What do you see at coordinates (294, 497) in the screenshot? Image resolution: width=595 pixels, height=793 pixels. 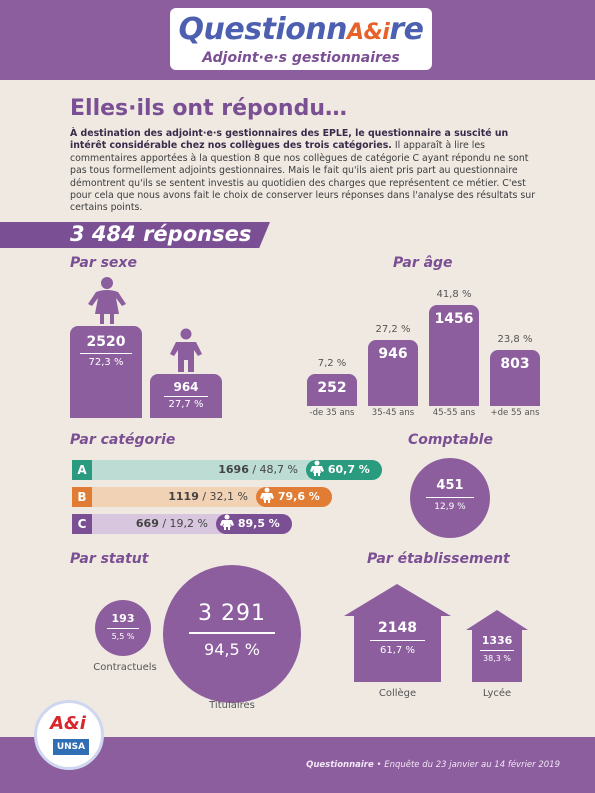 I see `category-women-share: 79,6 %` at bounding box center [294, 497].